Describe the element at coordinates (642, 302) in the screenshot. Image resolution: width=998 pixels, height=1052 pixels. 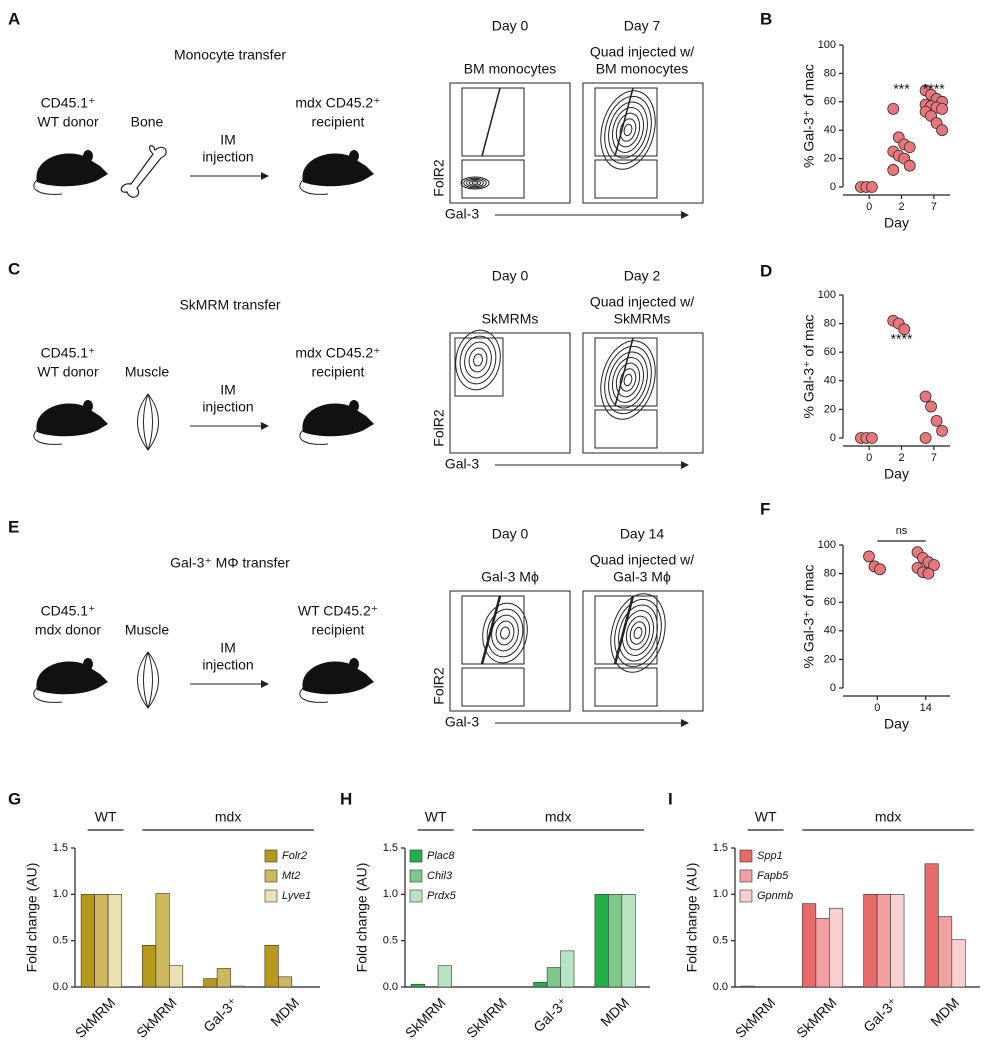
I see `flow-label: Quad injected w/` at that location.